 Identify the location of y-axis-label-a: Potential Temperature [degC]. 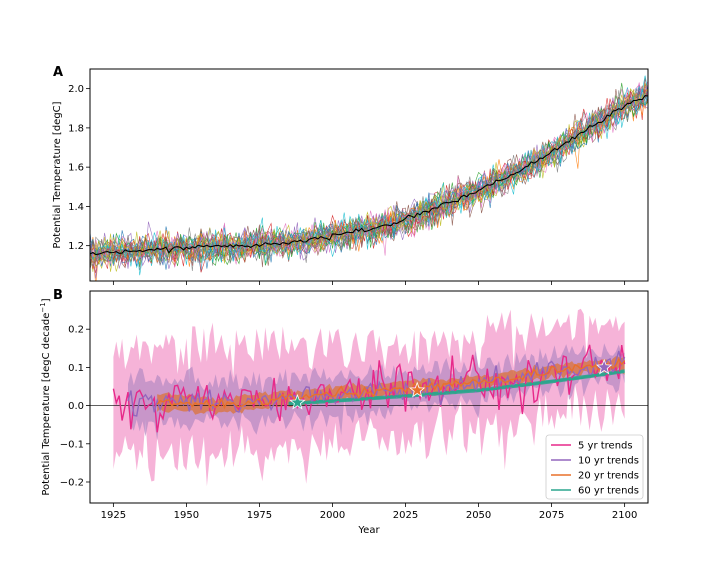
(57, 174).